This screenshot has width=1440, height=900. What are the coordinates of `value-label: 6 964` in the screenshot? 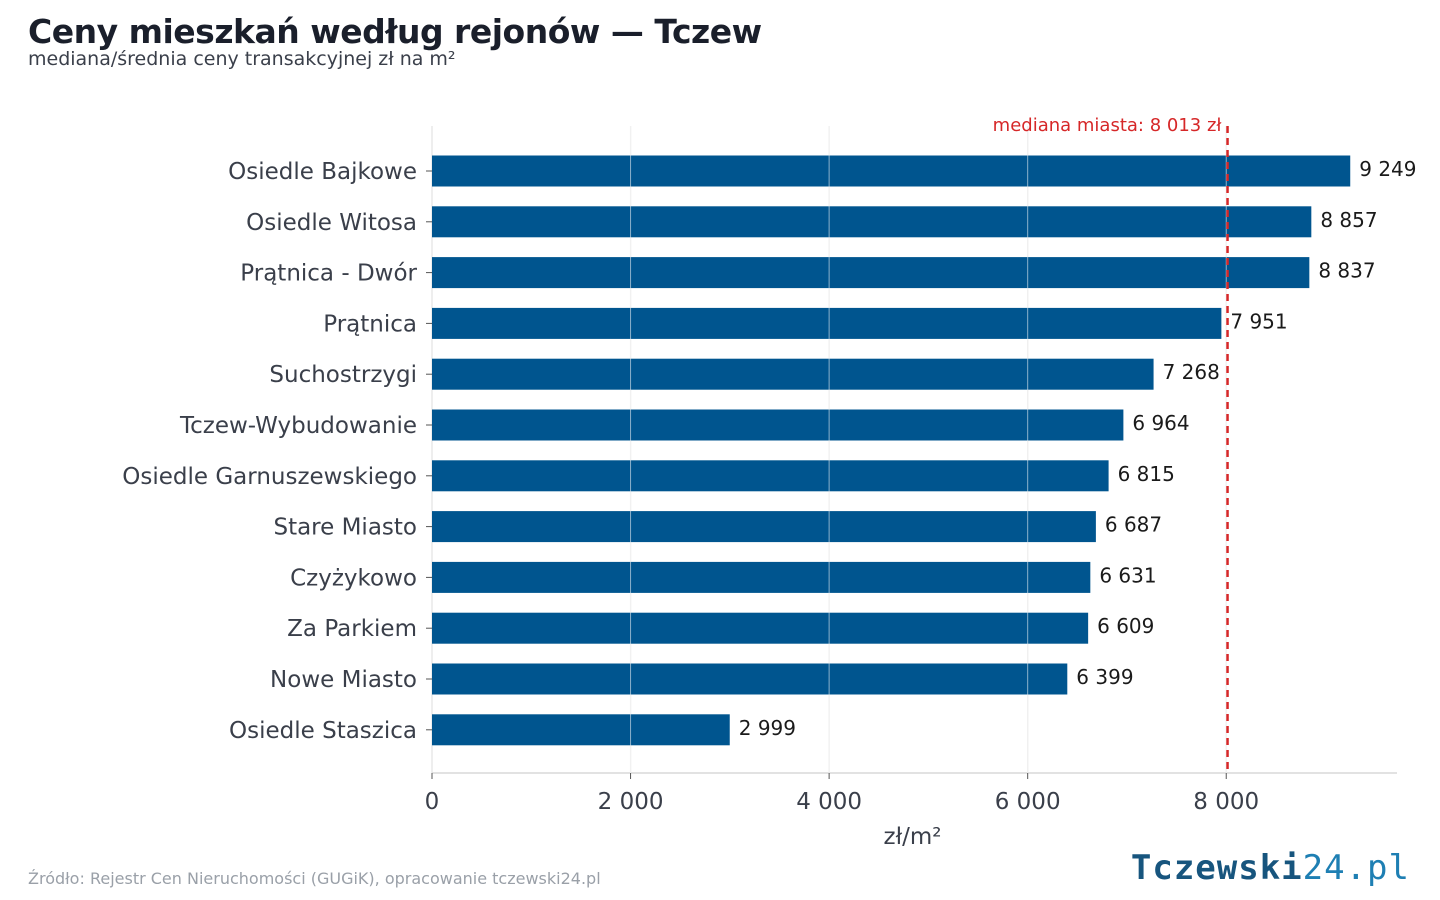 It's located at (1160, 423).